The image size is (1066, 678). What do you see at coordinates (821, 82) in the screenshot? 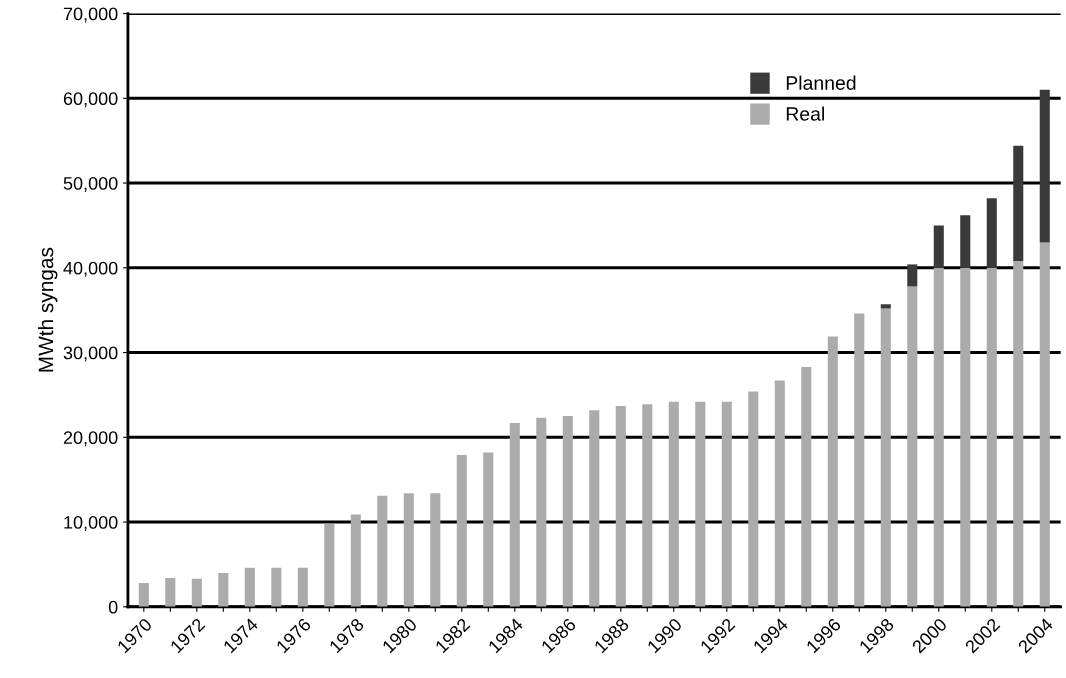
I see `legend-label: Planned` at bounding box center [821, 82].